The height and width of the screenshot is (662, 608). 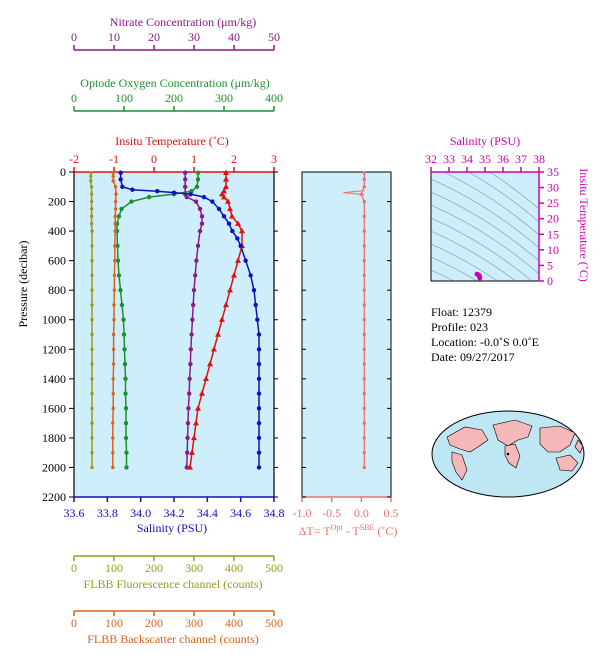 What do you see at coordinates (194, 623) in the screenshot?
I see `backscatter-tick-label: 300` at bounding box center [194, 623].